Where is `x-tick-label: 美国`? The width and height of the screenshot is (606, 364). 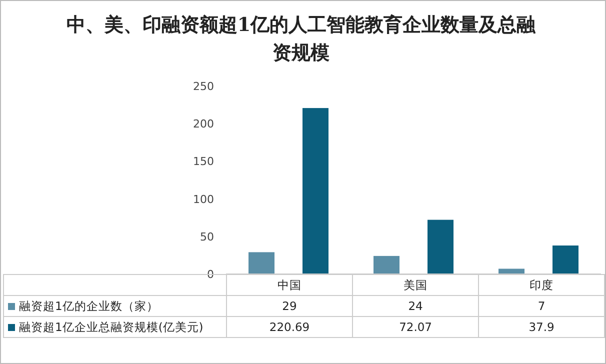
x-tick-label: 美国 is located at coordinates (415, 285).